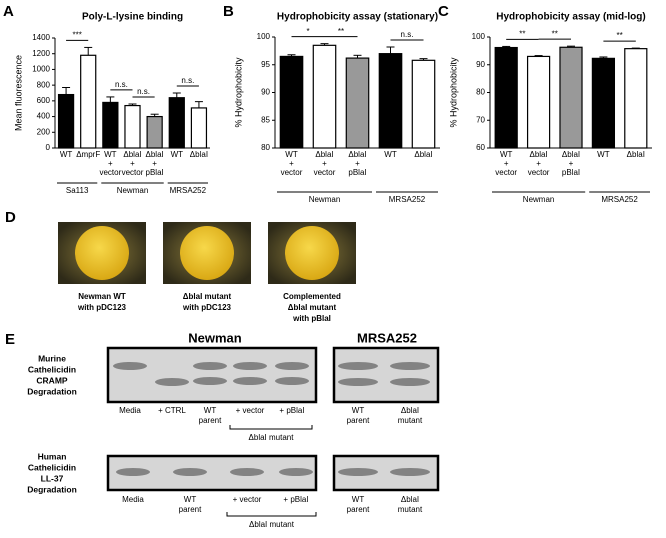 The width and height of the screenshot is (666, 538). I want to click on y-tick-label: 1000, so click(41, 69).